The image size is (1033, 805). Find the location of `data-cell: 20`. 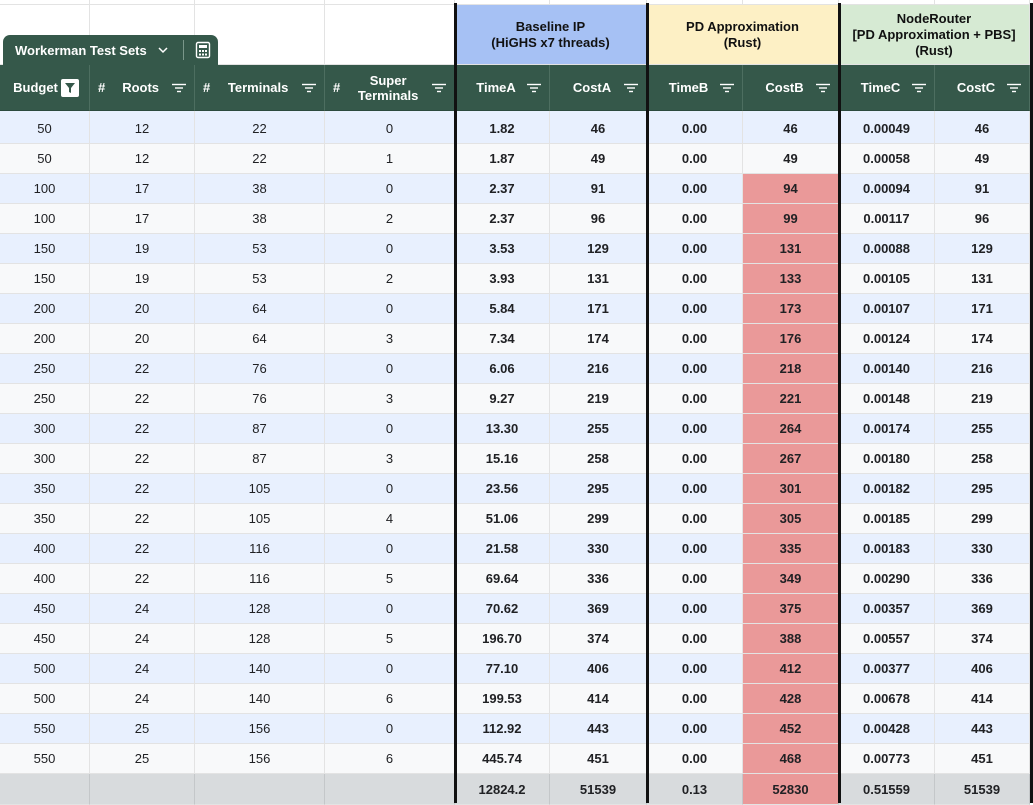

data-cell: 20 is located at coordinates (142, 339).